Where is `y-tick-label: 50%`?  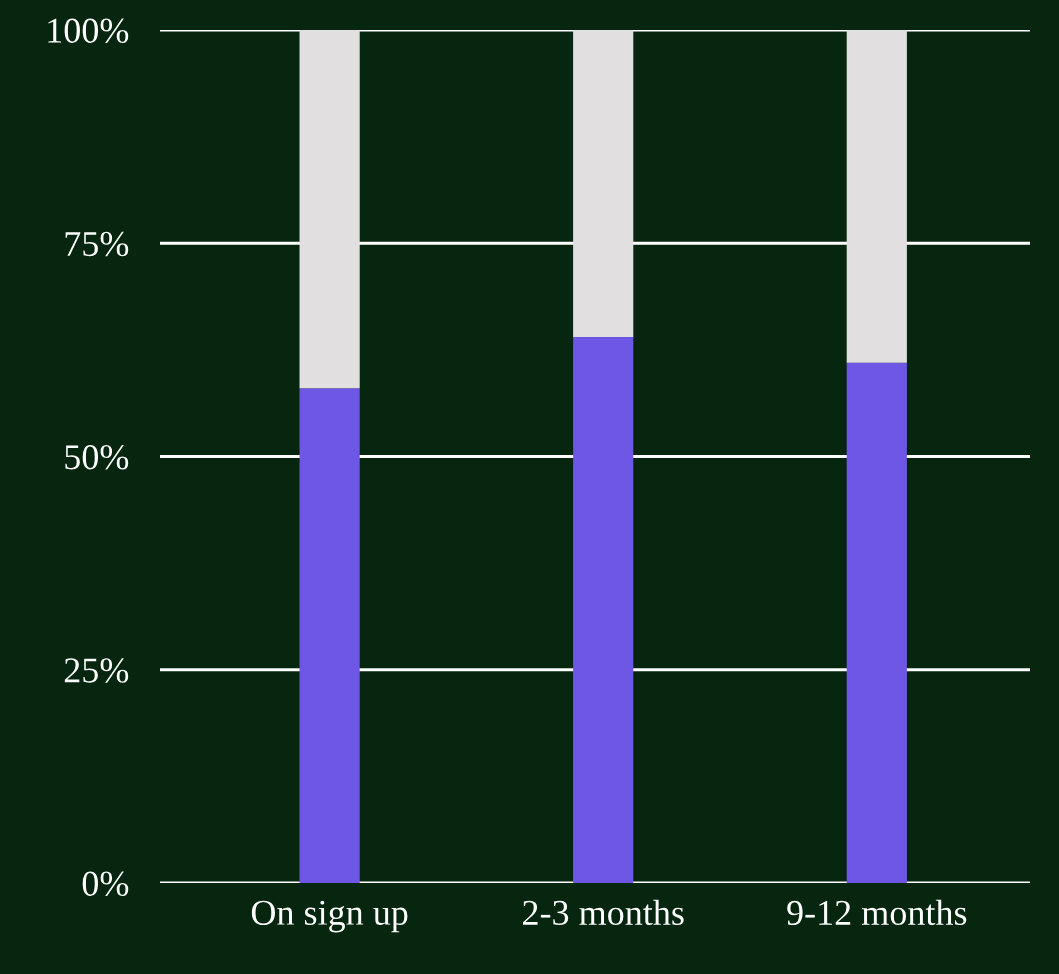
y-tick-label: 50% is located at coordinates (97, 457).